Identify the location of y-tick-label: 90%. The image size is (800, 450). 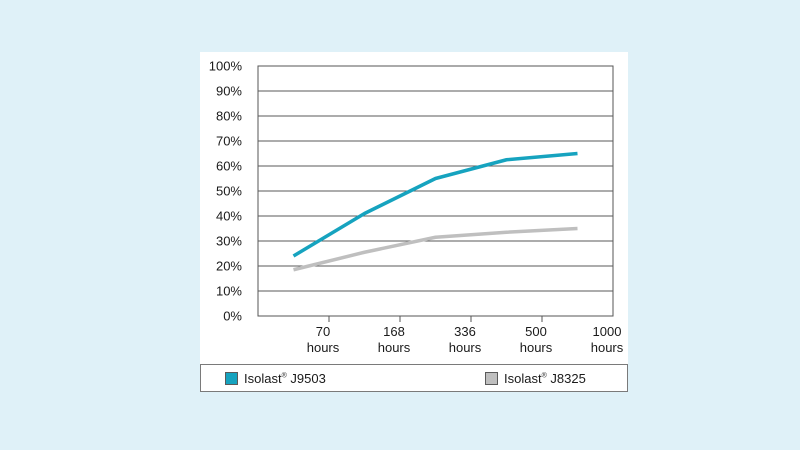
(229, 91).